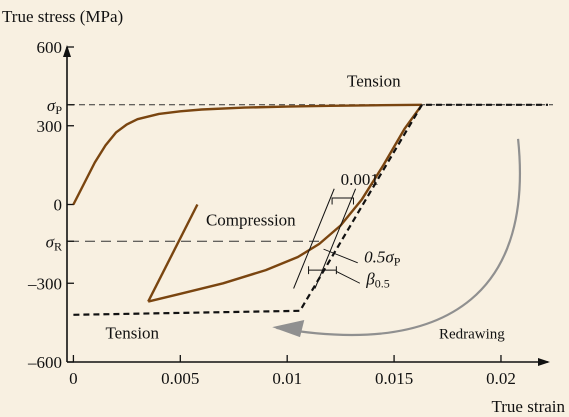 Image resolution: width=569 pixels, height=417 pixels. What do you see at coordinates (348, 277) in the screenshot?
I see `beta-leader` at bounding box center [348, 277].